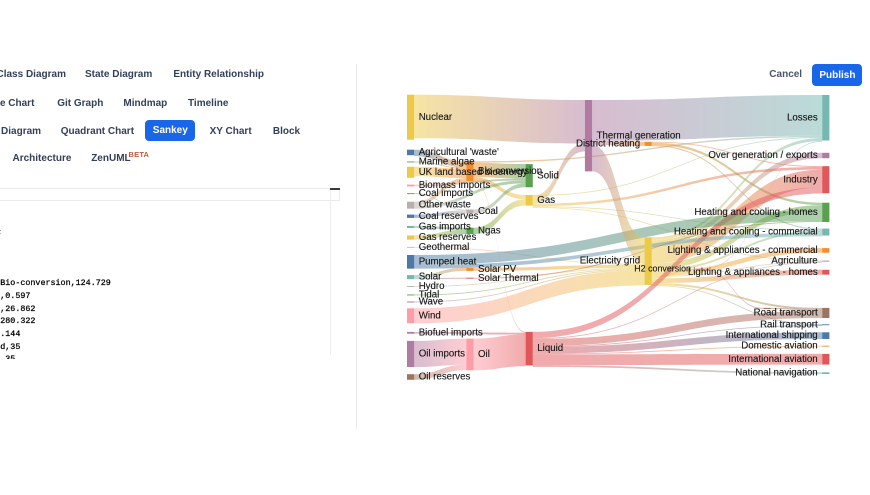  Describe the element at coordinates (431, 302) in the screenshot. I see `svg-text: Wave` at that location.